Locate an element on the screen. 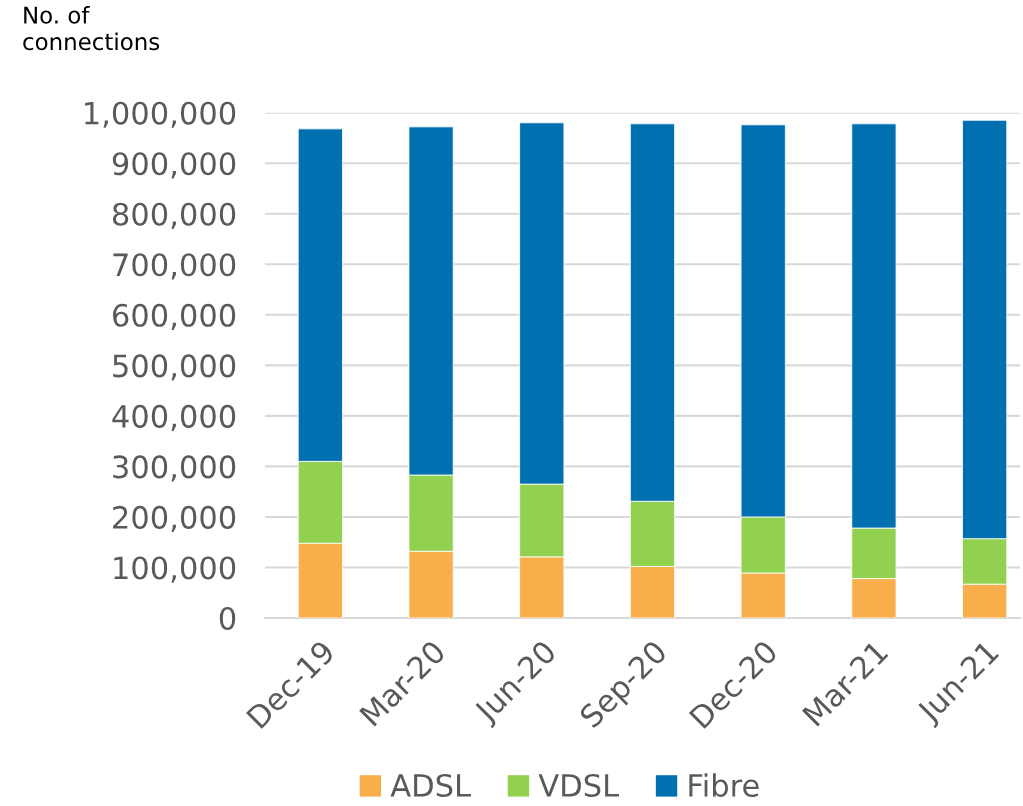 The image size is (1023, 806). y-tick-label: 900,000 is located at coordinates (174, 165).